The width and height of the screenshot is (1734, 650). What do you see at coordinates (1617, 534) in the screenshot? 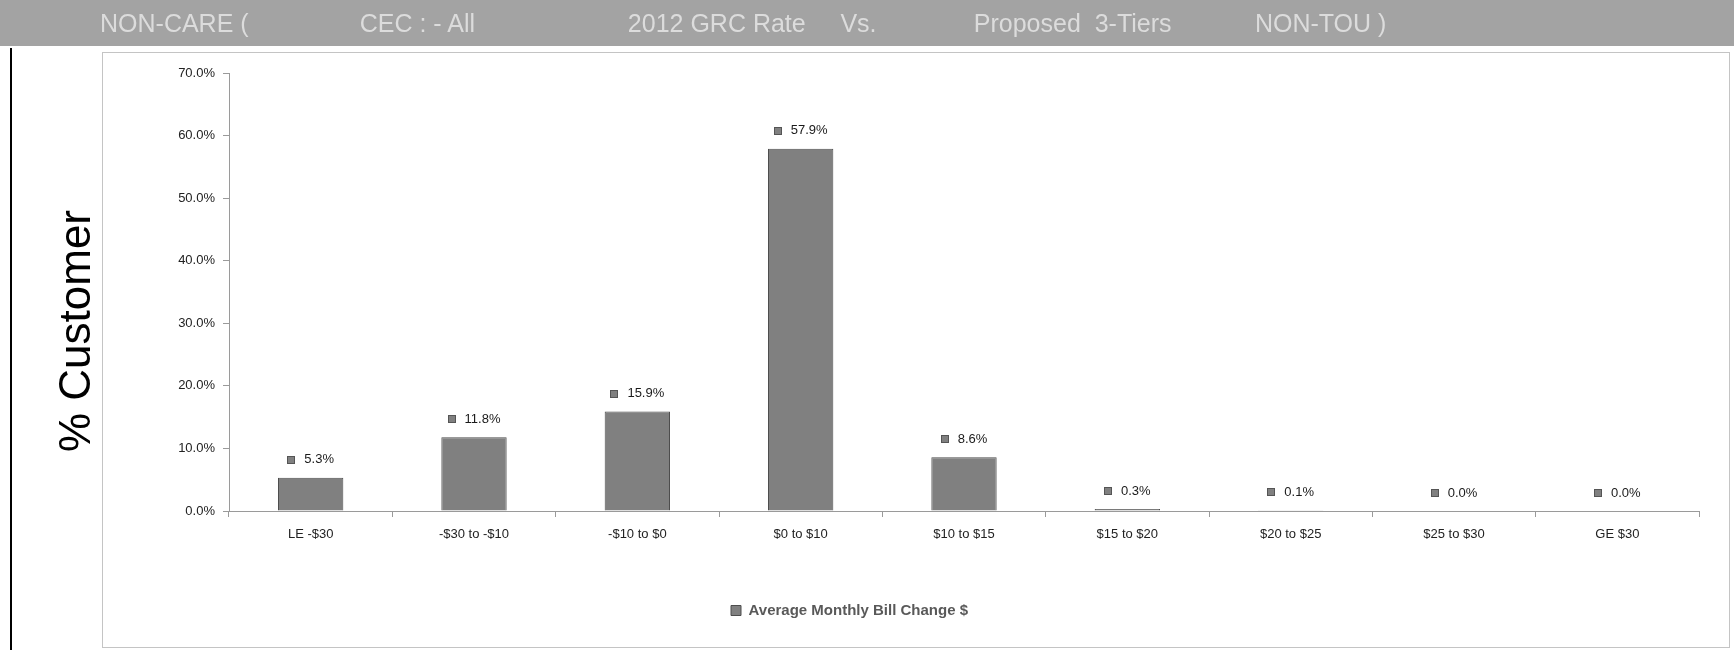
I see `x-tick-label: GE $30` at bounding box center [1617, 534].